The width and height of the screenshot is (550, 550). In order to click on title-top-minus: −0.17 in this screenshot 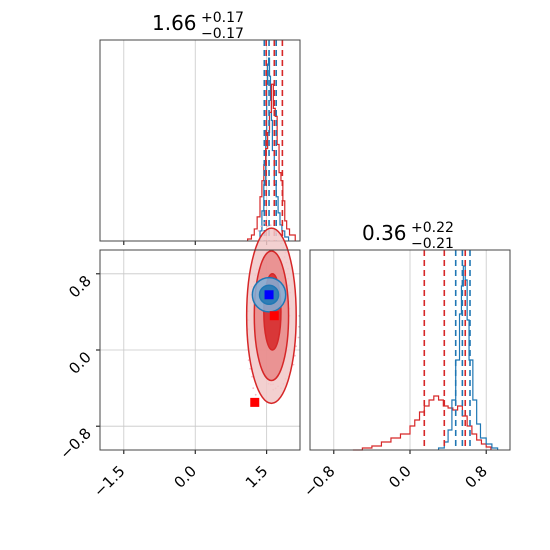, I will do `click(222, 34)`.